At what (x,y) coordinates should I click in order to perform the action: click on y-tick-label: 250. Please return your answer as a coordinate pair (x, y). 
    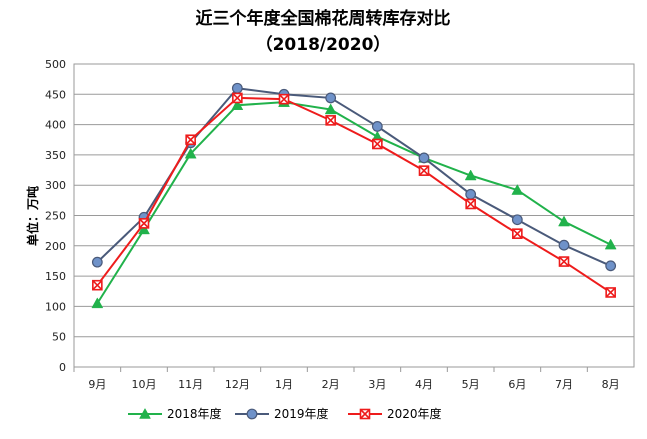
    Looking at the image, I should click on (55, 216).